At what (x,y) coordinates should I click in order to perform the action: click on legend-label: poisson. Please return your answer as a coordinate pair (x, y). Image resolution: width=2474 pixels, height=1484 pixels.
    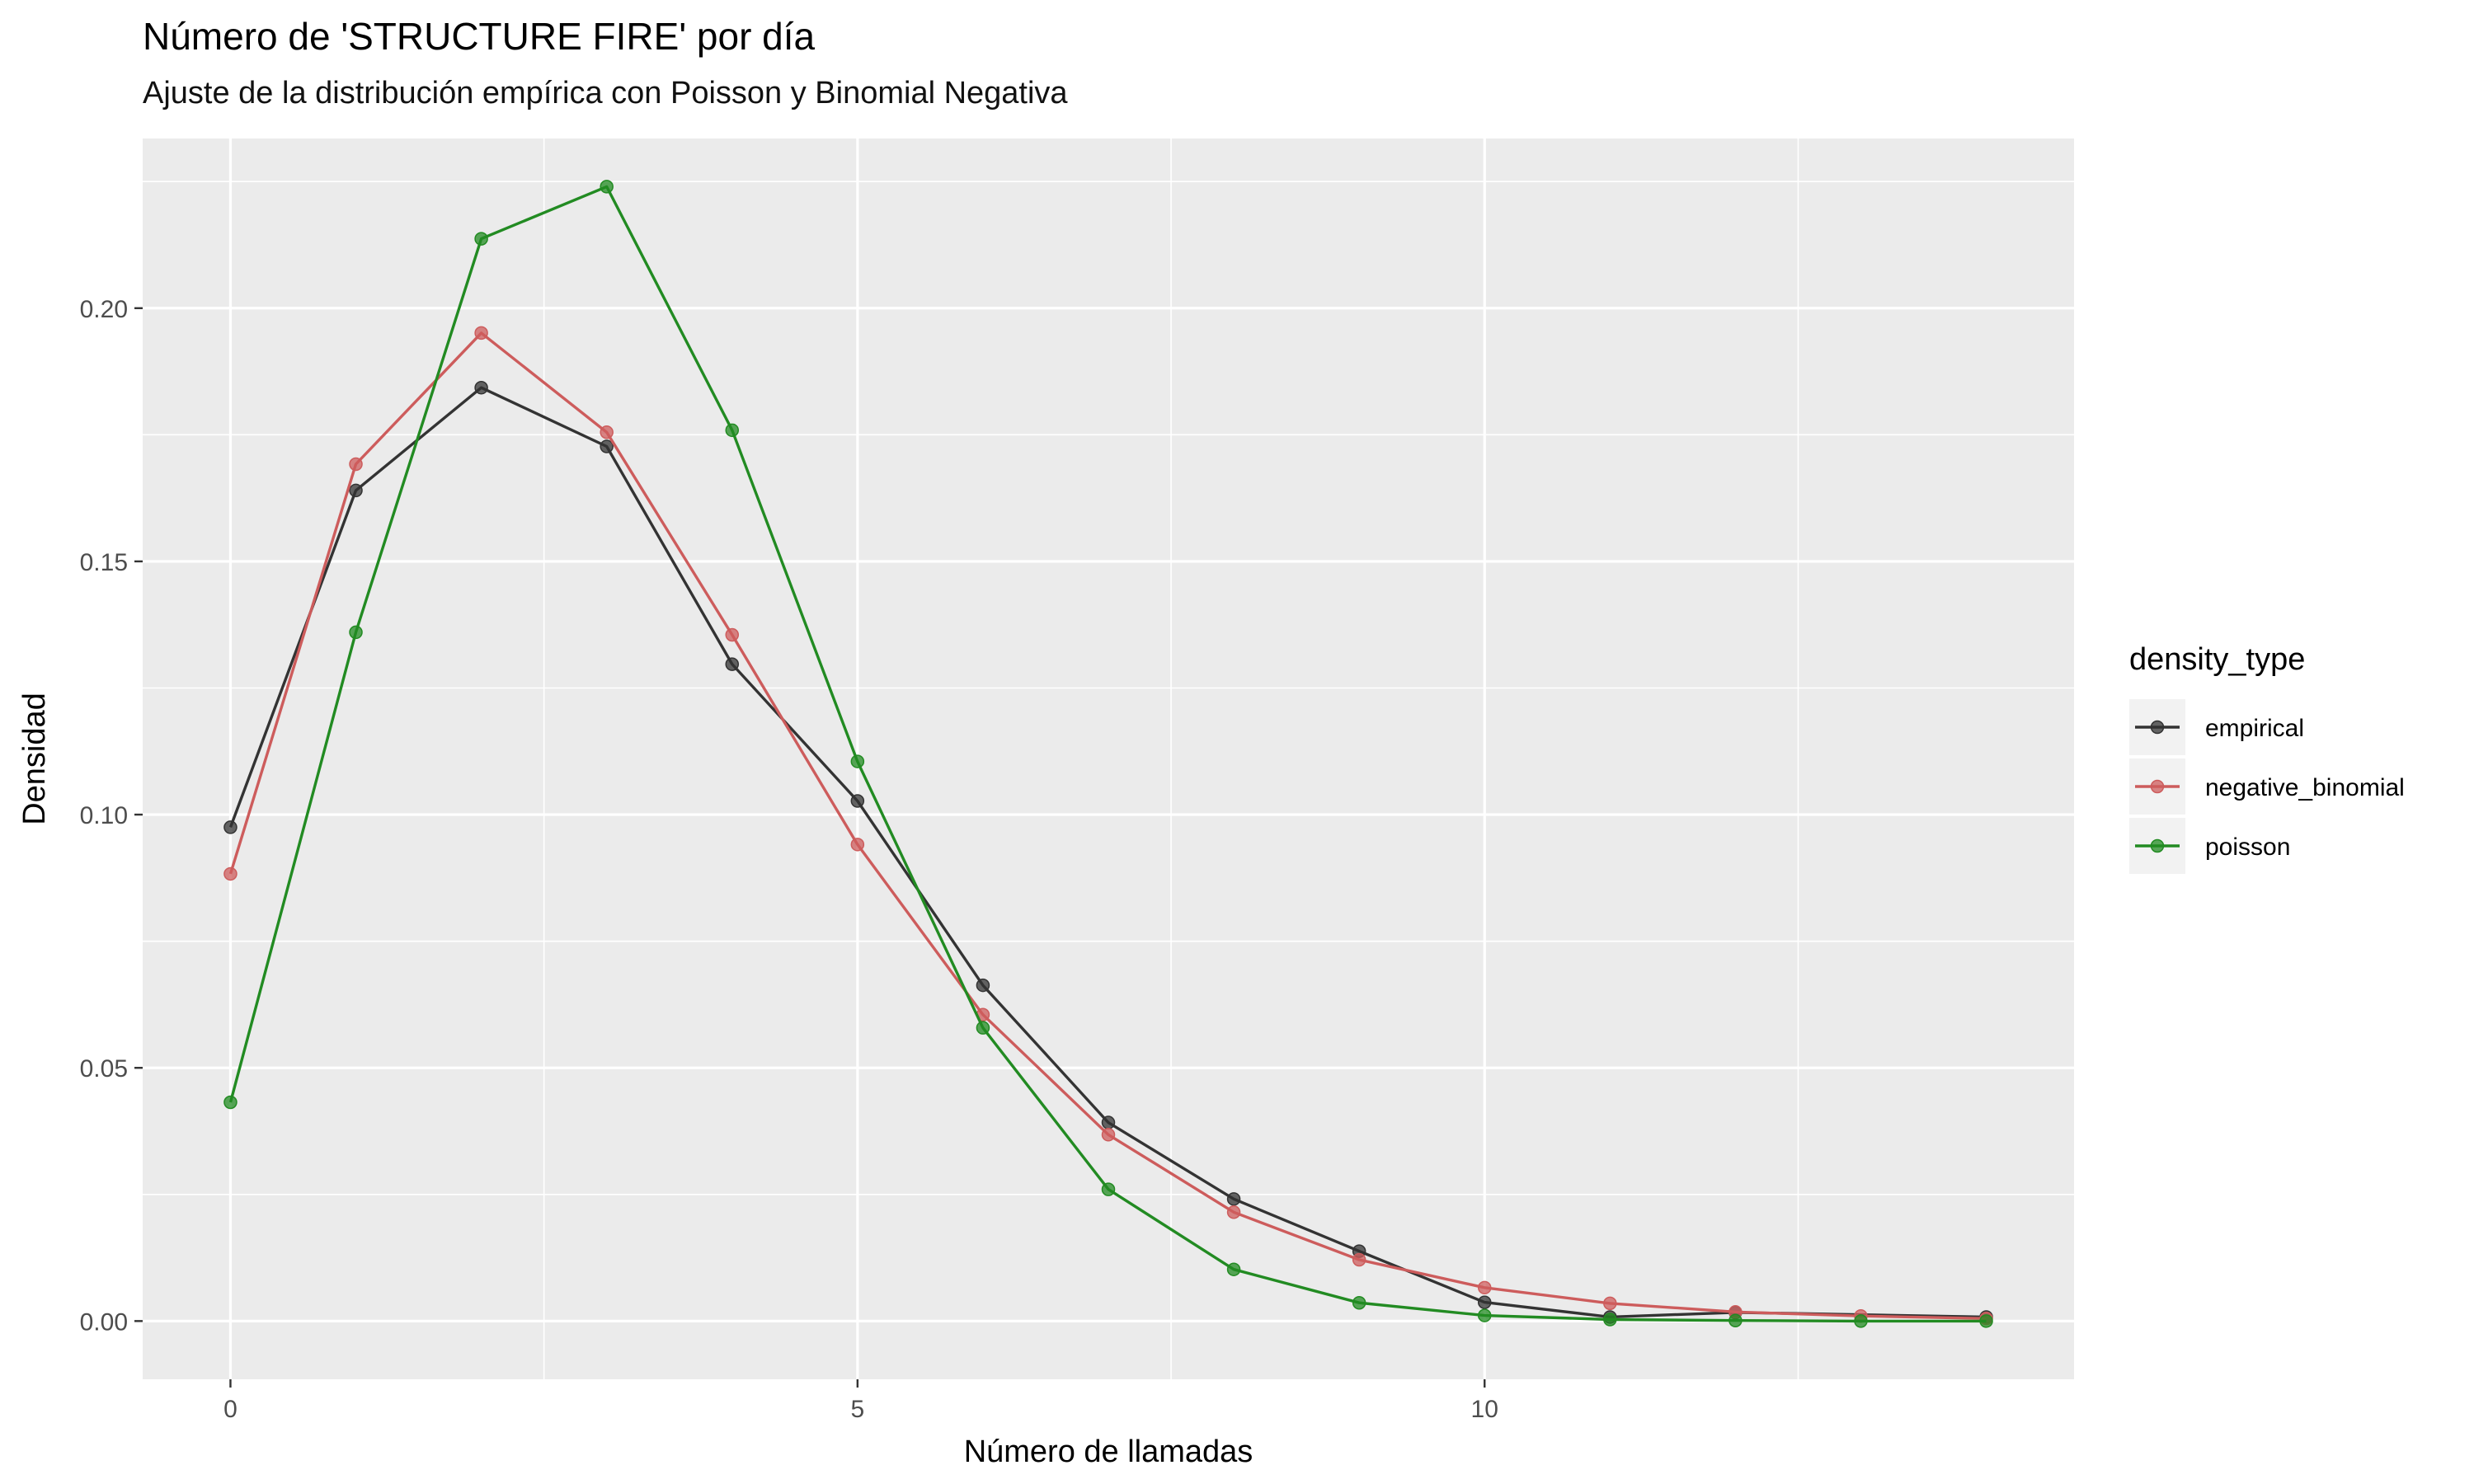
    Looking at the image, I should click on (2247, 847).